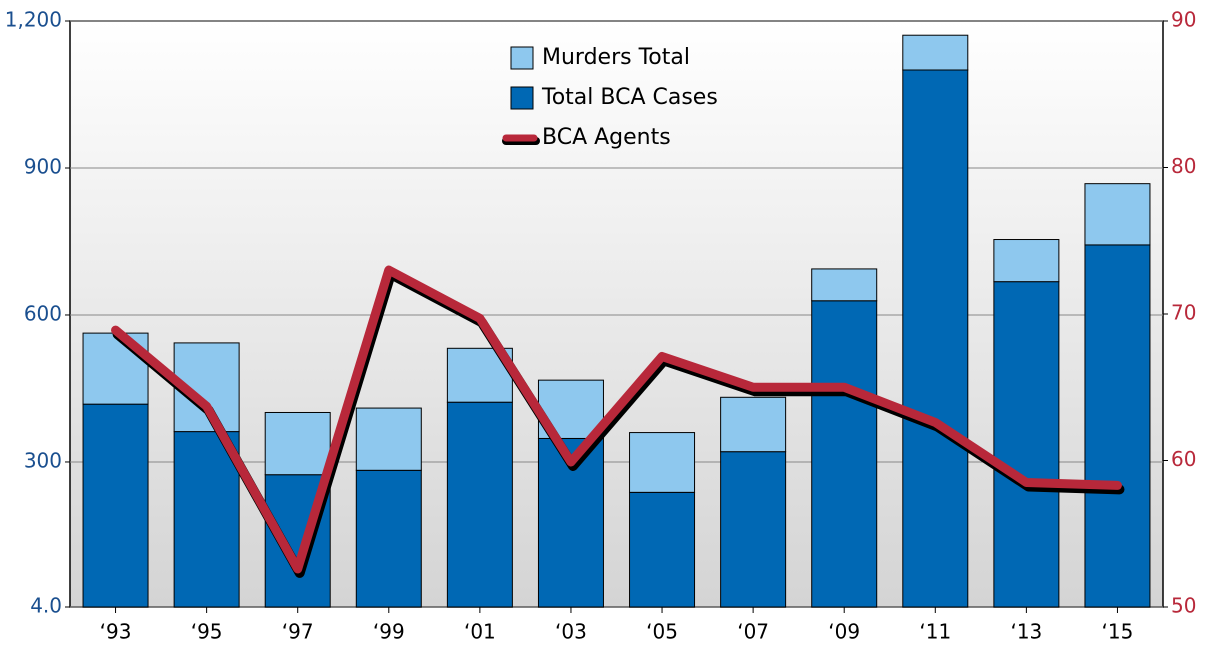 This screenshot has height=658, width=1210. What do you see at coordinates (1183, 313) in the screenshot?
I see `y2-tick-label: 70` at bounding box center [1183, 313].